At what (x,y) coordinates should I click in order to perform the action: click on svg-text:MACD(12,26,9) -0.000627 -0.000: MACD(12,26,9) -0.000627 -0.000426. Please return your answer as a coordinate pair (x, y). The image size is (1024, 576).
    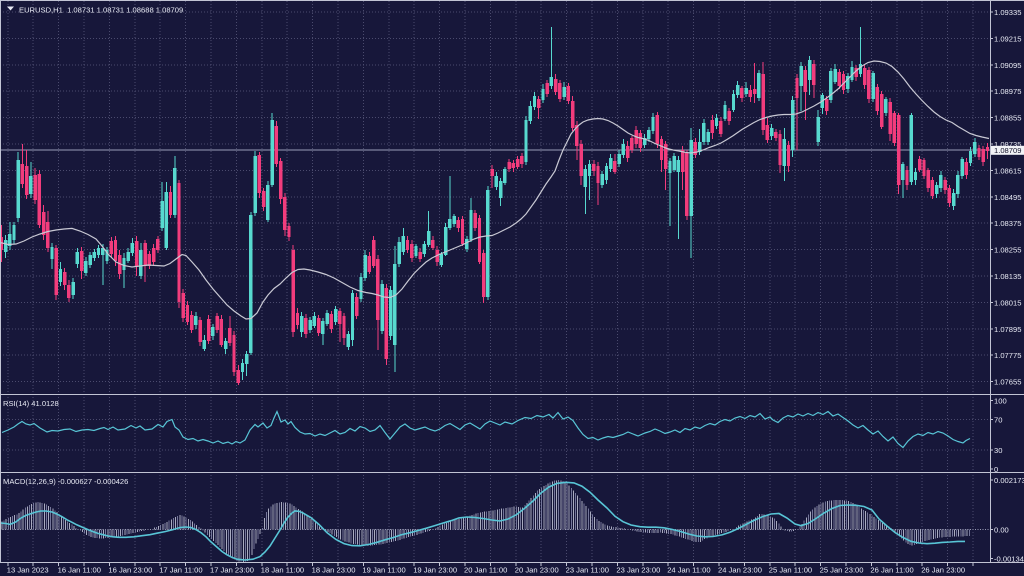
    Looking at the image, I should click on (65, 481).